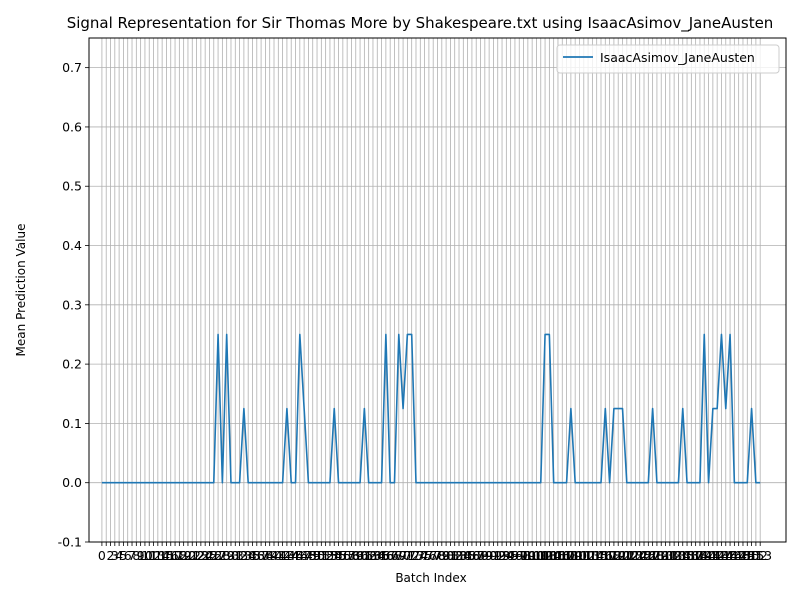 The image size is (800, 600). Describe the element at coordinates (554, 555) in the screenshot. I see `x-tick-label: 105` at that location.